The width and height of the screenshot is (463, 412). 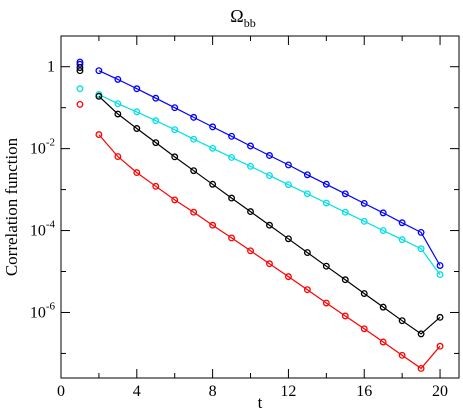 I want to click on y-axis-label: Correlation function, so click(x=11, y=206).